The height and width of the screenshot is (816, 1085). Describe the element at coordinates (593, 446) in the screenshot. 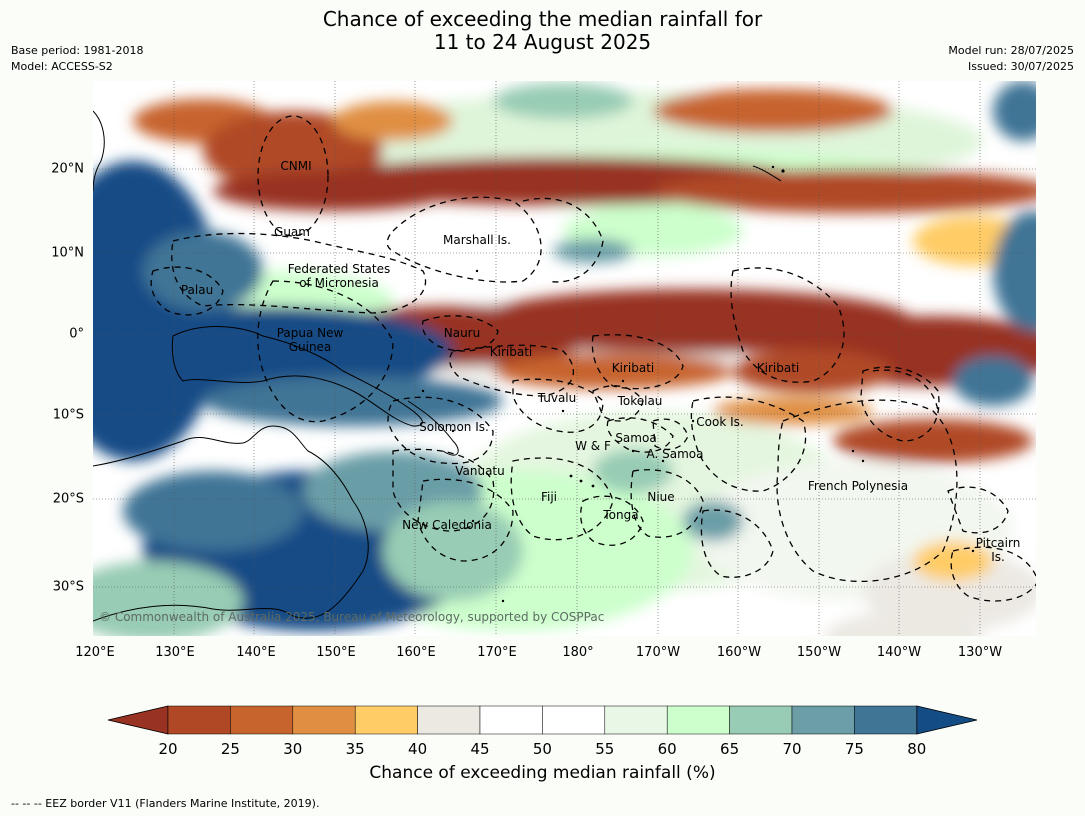

I see `label-wf: W & F` at that location.